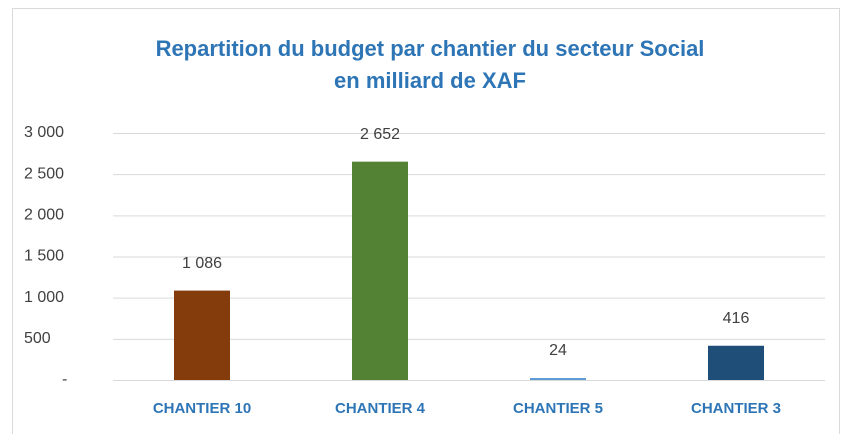 This screenshot has width=842, height=434. What do you see at coordinates (202, 263) in the screenshot?
I see `data-label: 1 086` at bounding box center [202, 263].